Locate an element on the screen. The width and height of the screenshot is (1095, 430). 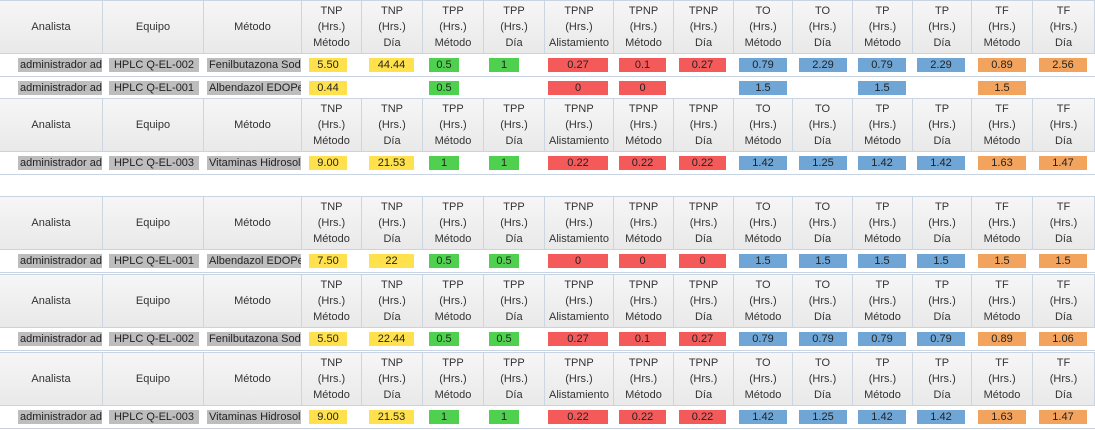
equipo-cell: HPLC Q-EL-002 is located at coordinates (154, 339).